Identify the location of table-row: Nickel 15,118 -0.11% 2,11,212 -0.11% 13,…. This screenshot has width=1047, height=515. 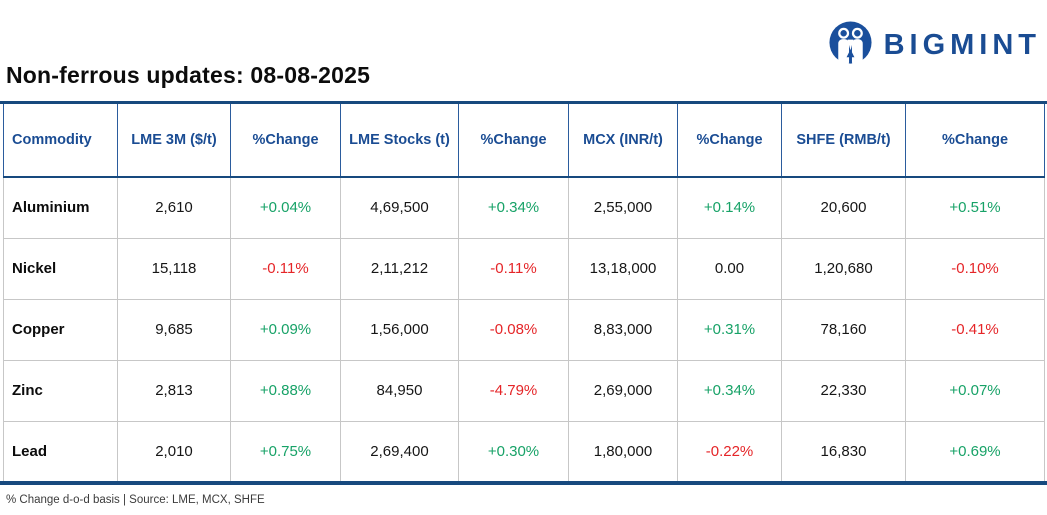
(524, 269).